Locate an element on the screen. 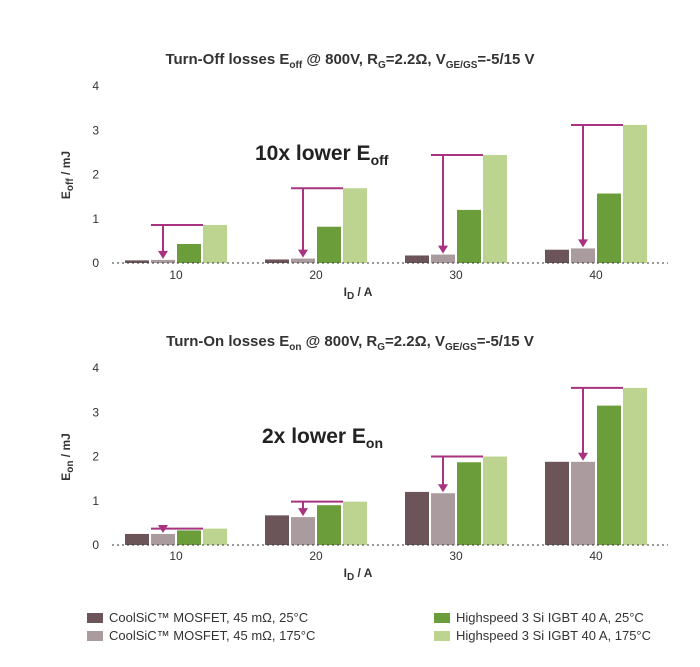  legend-label: Highspeed 3 Si IGBT 40 A, 175°C is located at coordinates (554, 635).